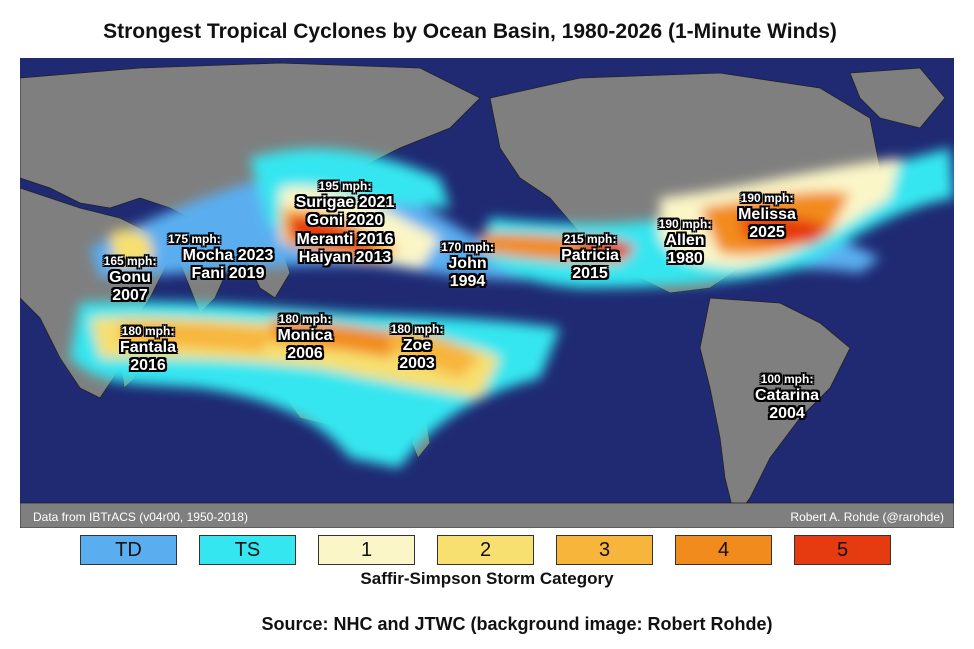  Describe the element at coordinates (467, 247) in the screenshot. I see `storm-mph: 170 mph:` at that location.